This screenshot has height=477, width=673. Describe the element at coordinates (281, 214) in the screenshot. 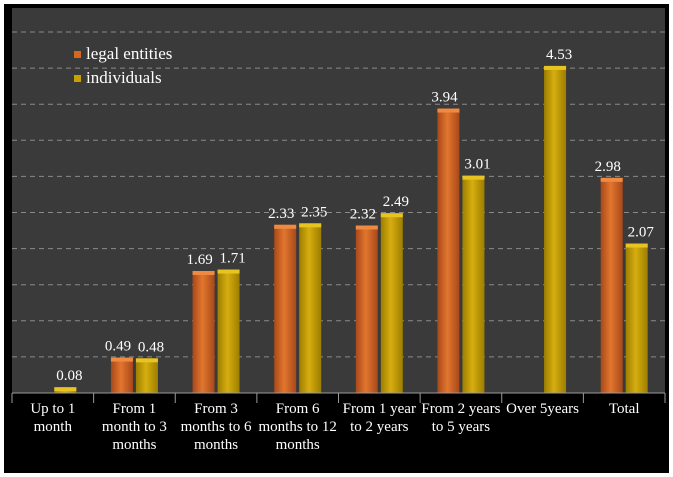

I see `data-label: 2.33` at that location.